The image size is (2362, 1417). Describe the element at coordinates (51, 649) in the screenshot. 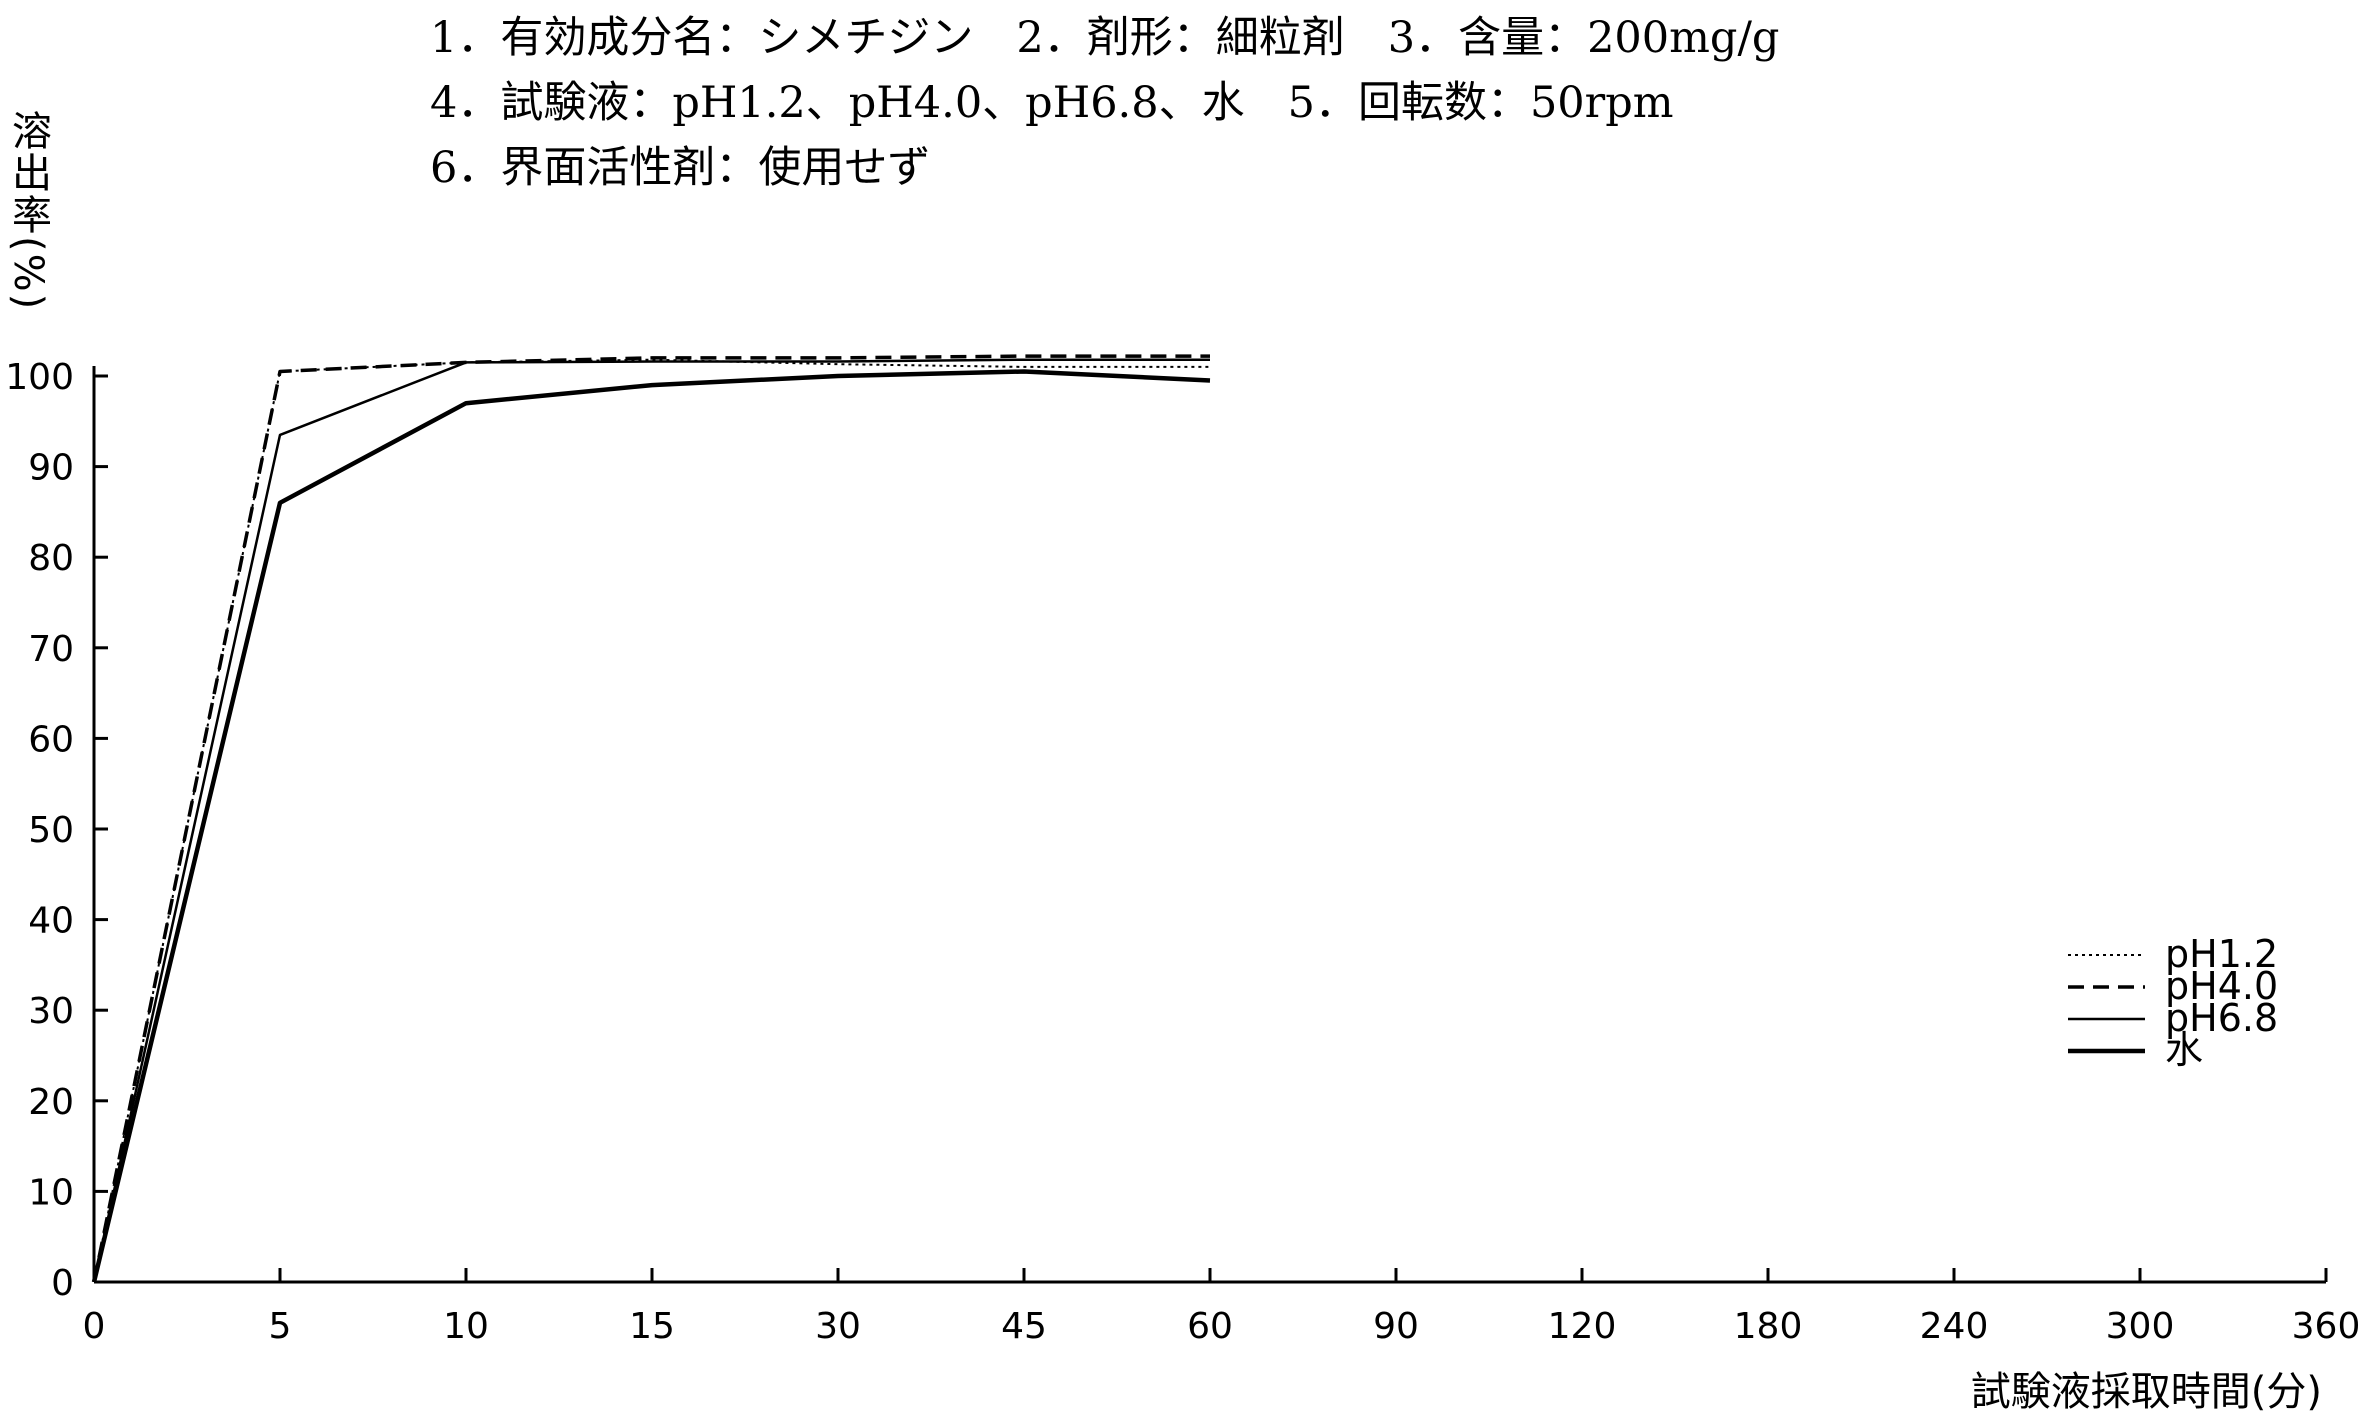

I see `y-tick-label: 70` at that location.